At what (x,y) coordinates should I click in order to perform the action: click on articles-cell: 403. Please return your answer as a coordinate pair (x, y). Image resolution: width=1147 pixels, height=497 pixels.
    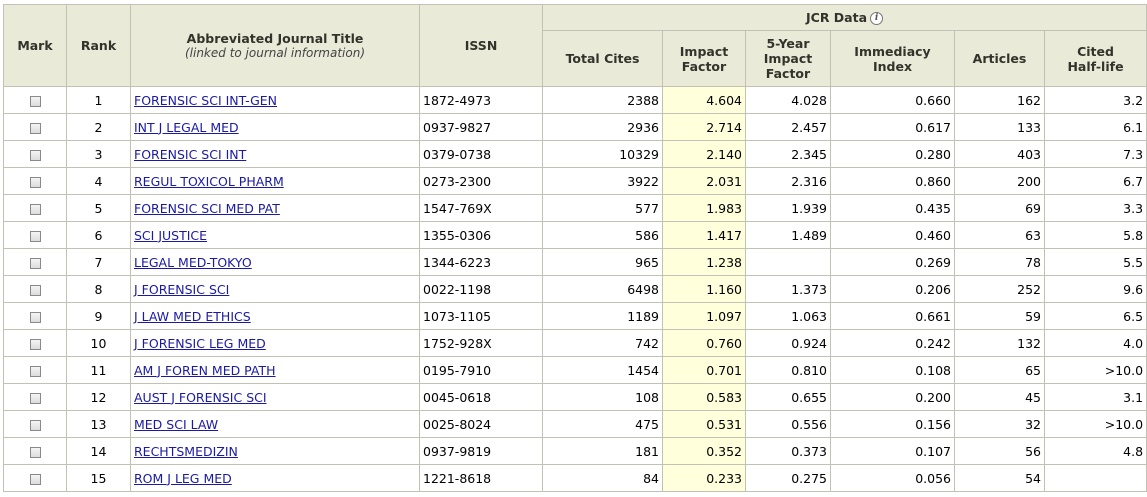
    Looking at the image, I should click on (999, 154).